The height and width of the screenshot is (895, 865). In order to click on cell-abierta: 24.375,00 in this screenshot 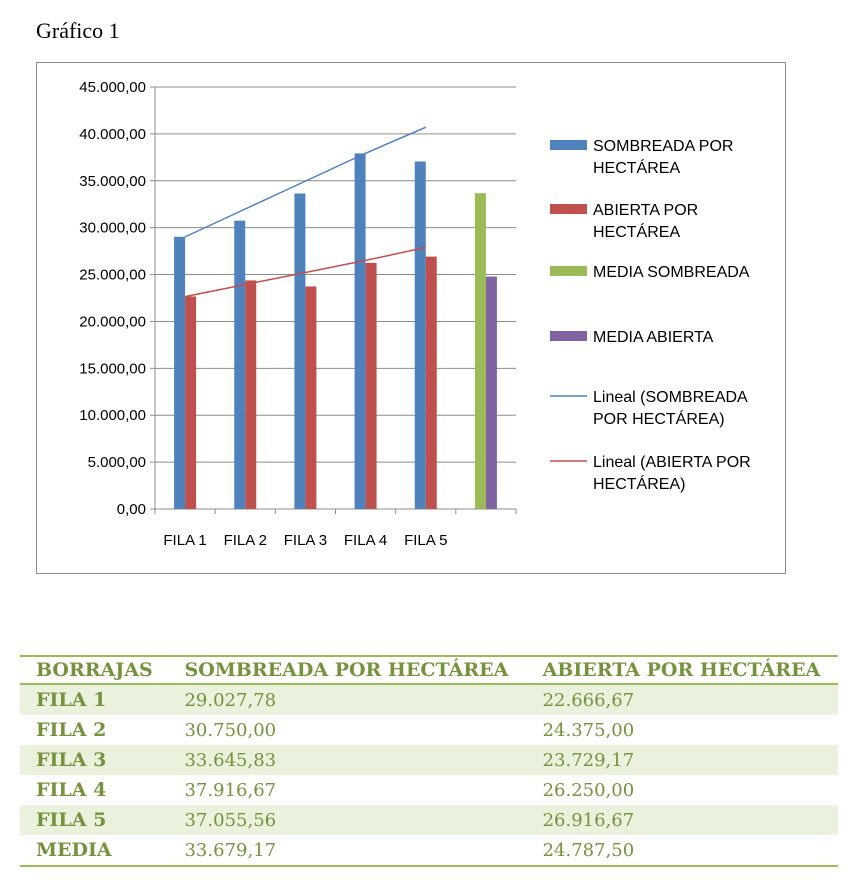, I will do `click(588, 730)`.